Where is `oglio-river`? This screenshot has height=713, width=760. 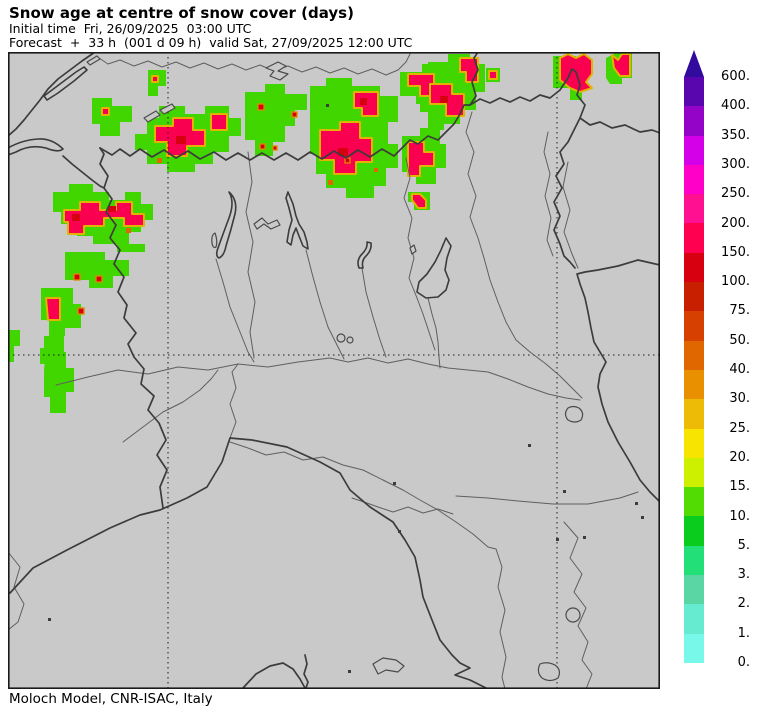 oglio-river is located at coordinates (374, 312).